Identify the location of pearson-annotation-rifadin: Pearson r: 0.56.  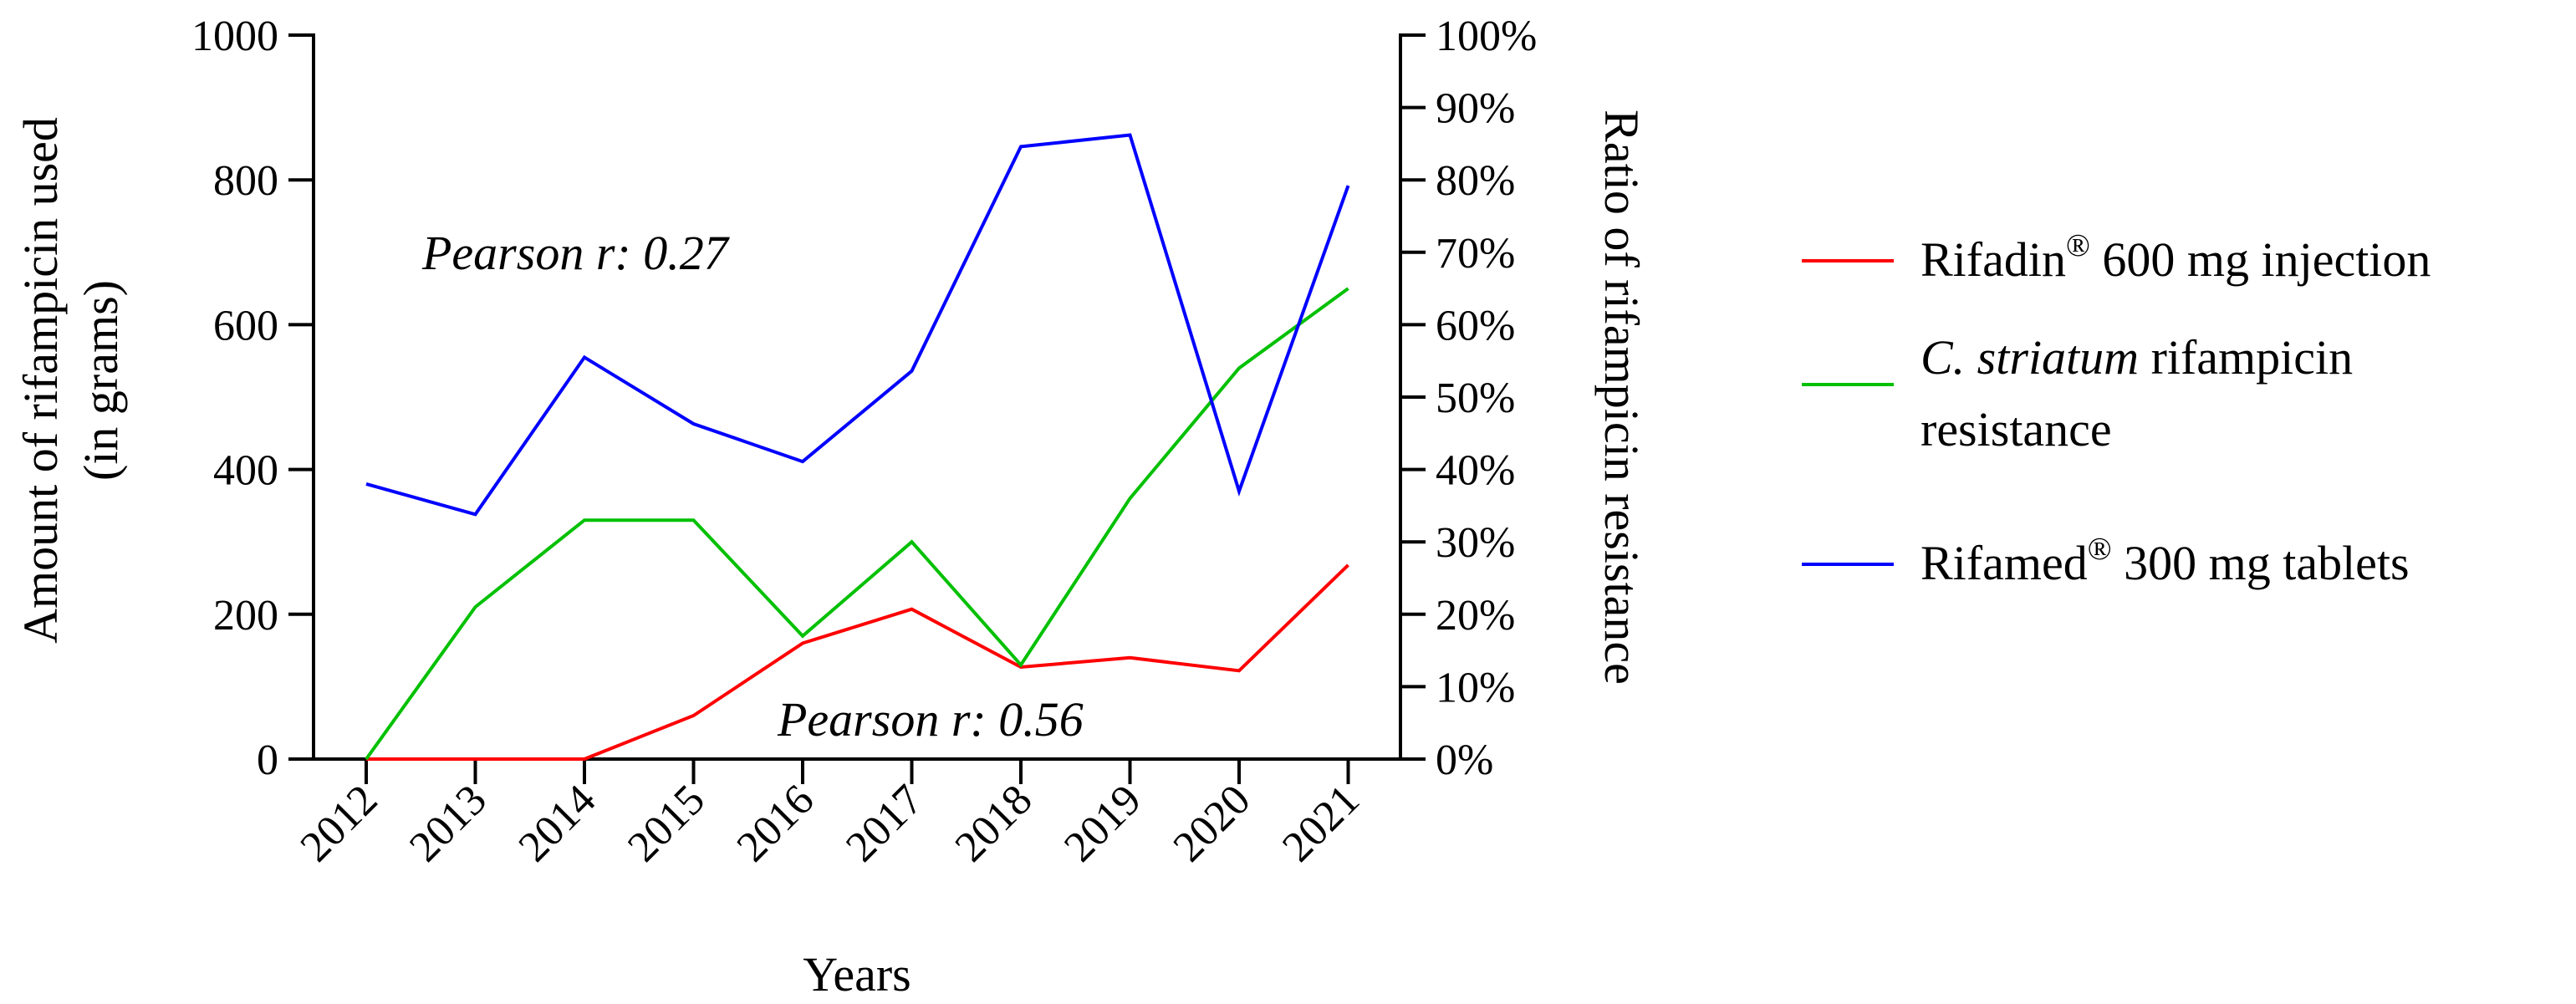
(930, 719).